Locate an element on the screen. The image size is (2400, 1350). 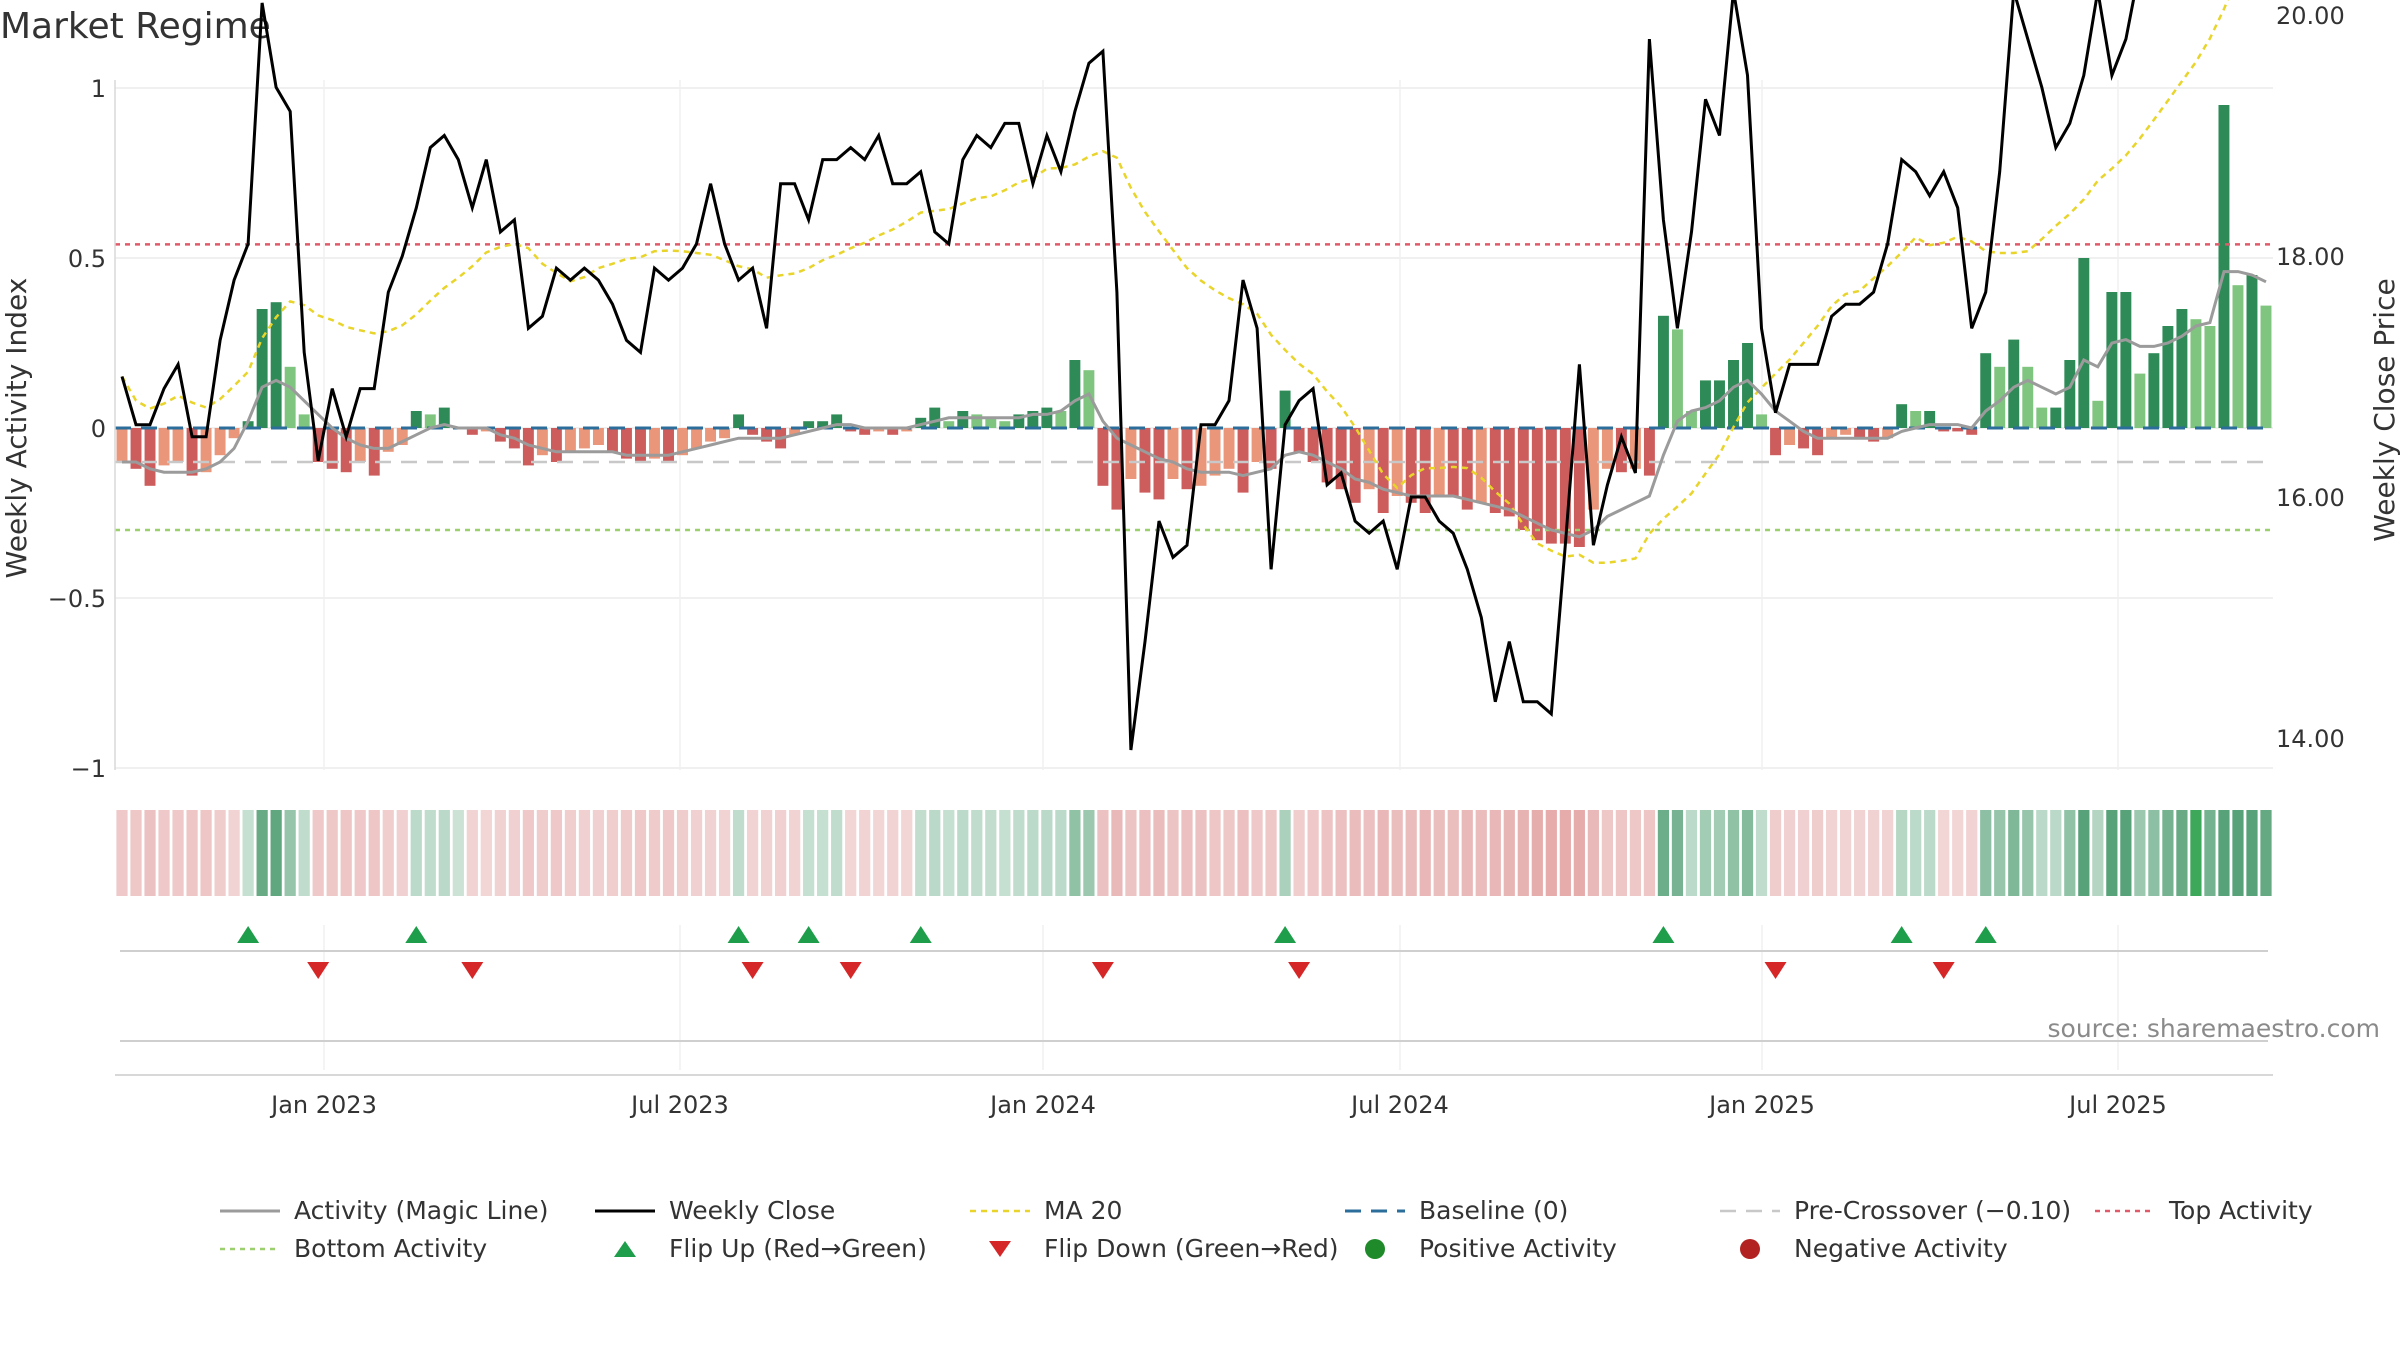
flip-down-marker is located at coordinates (850, 970).